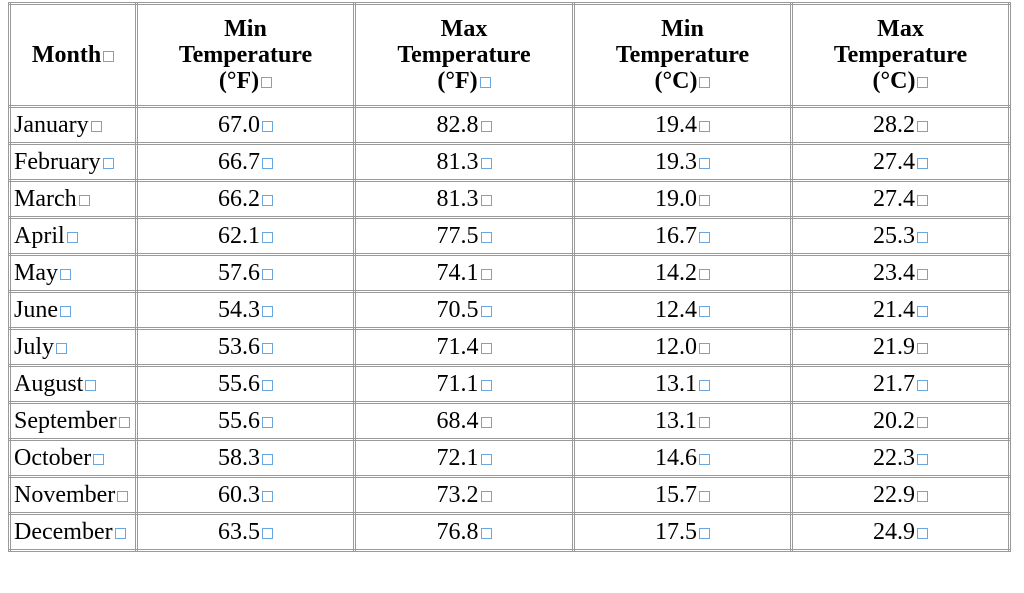 This screenshot has height=593, width=1024. What do you see at coordinates (245, 81) in the screenshot?
I see `header-text: (°F)` at bounding box center [245, 81].